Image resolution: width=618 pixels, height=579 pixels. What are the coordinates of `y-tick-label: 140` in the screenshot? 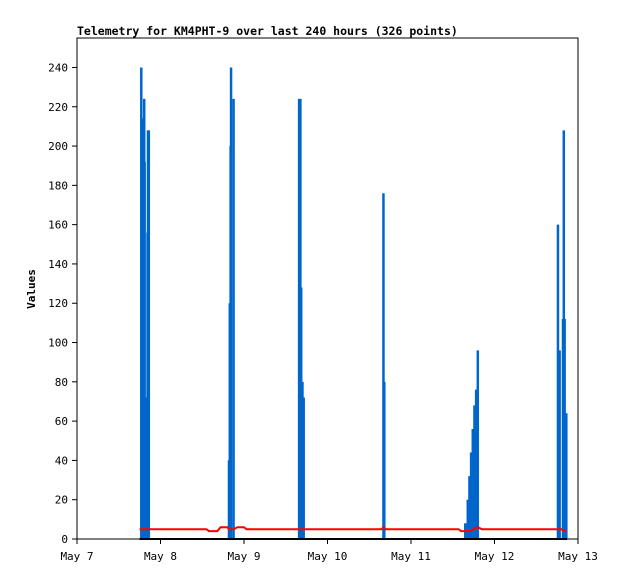 It's located at (58, 264).